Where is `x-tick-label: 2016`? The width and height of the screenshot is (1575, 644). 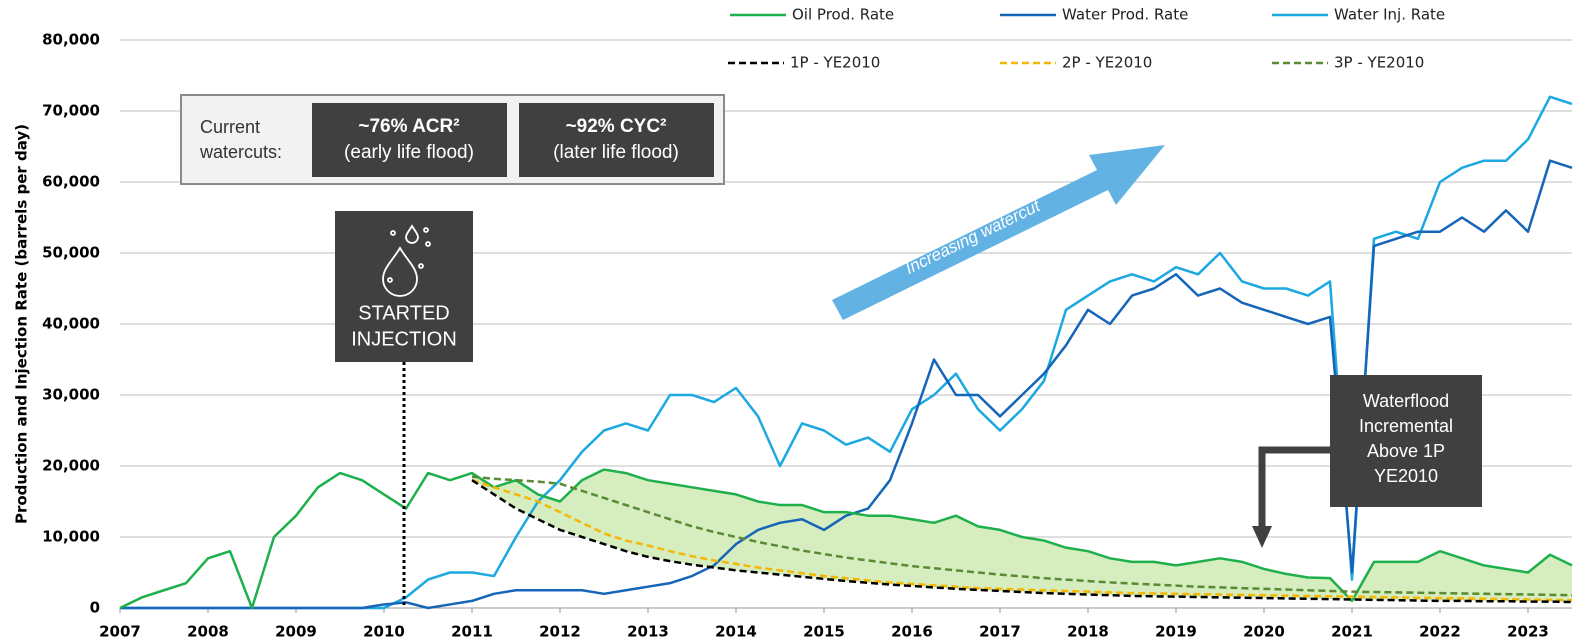
x-tick-label: 2016 is located at coordinates (912, 632).